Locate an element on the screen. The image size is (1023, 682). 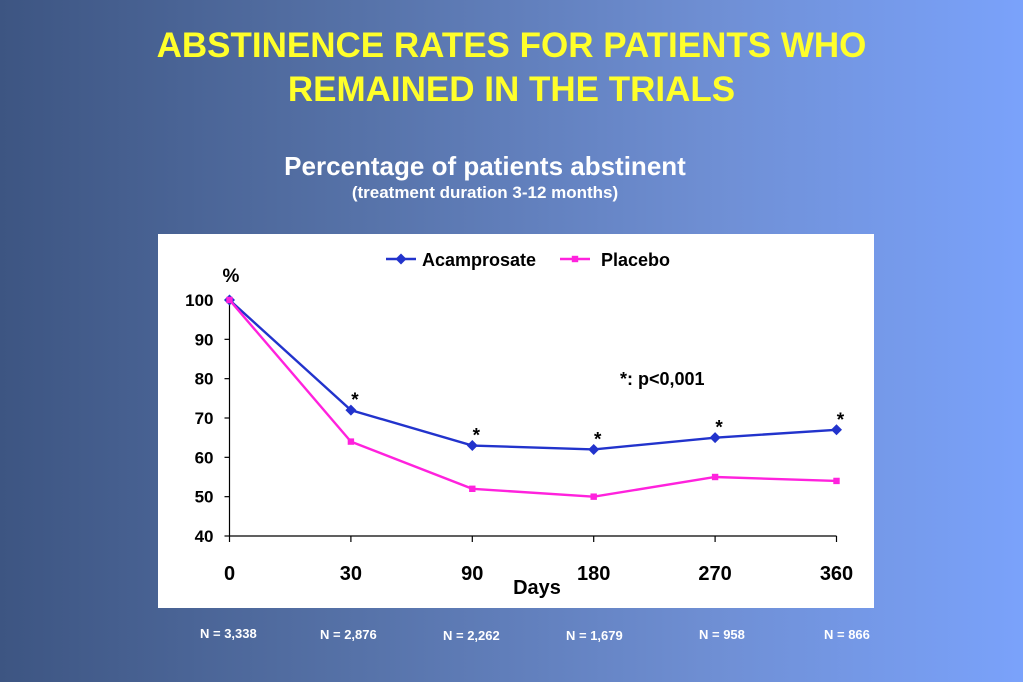
x-tick-label: 180 is located at coordinates (593, 574).